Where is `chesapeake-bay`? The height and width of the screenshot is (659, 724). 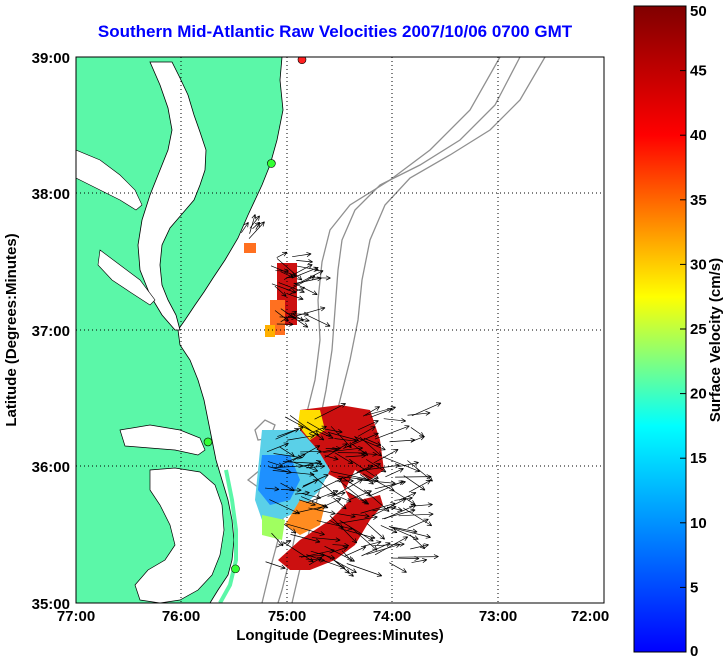 chesapeake-bay is located at coordinates (172, 196).